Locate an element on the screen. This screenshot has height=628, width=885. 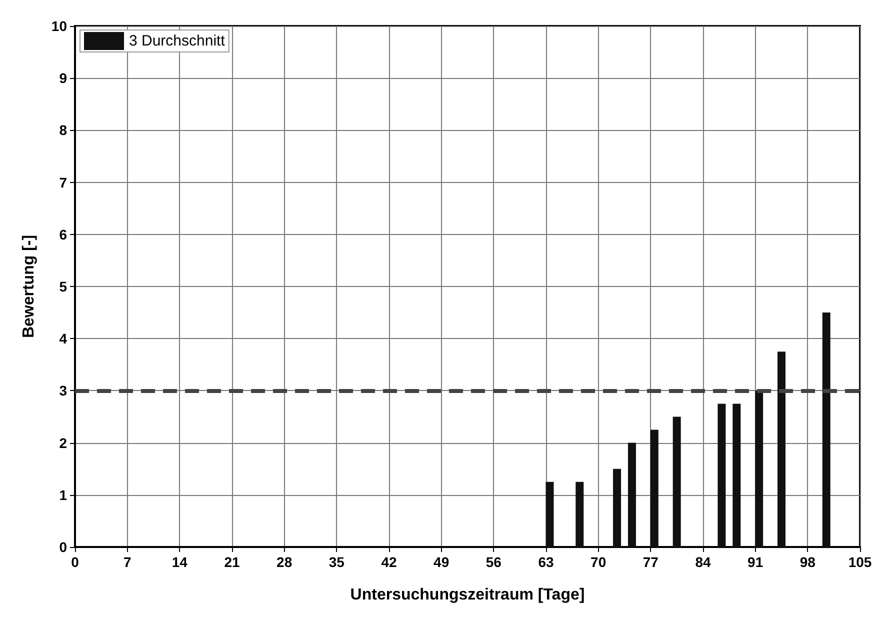
x-tick-label: 63 is located at coordinates (546, 562).